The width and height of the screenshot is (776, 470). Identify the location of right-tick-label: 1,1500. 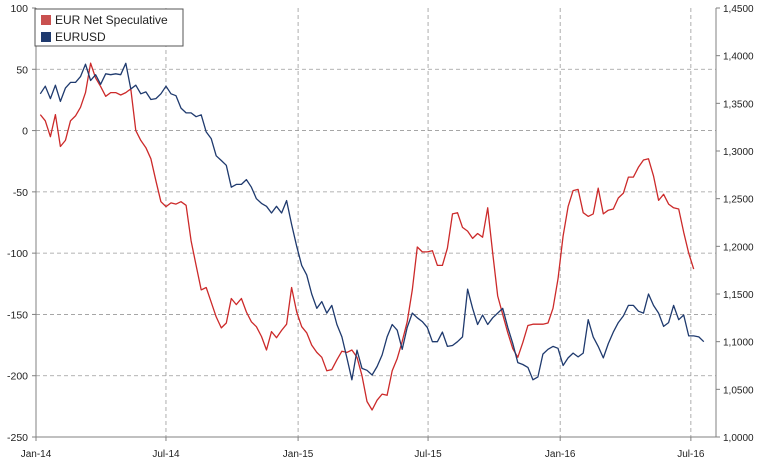
(738, 295).